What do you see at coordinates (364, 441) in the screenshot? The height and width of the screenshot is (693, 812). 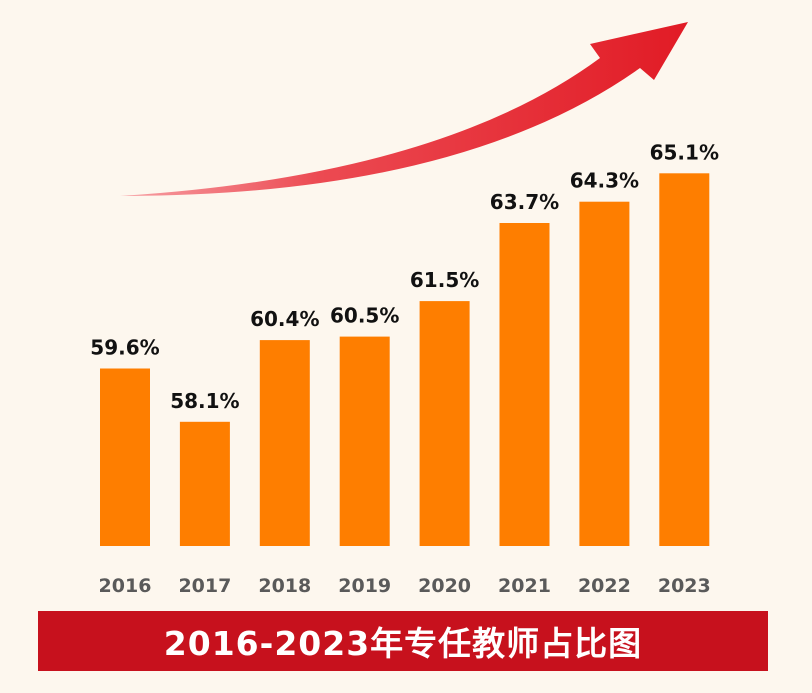 I see `bar-2019` at bounding box center [364, 441].